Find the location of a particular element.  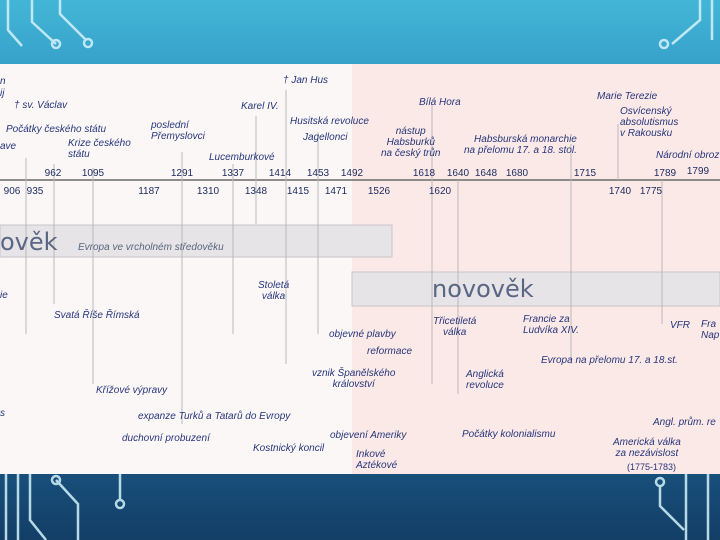

event-label: ave is located at coordinates (8, 146).